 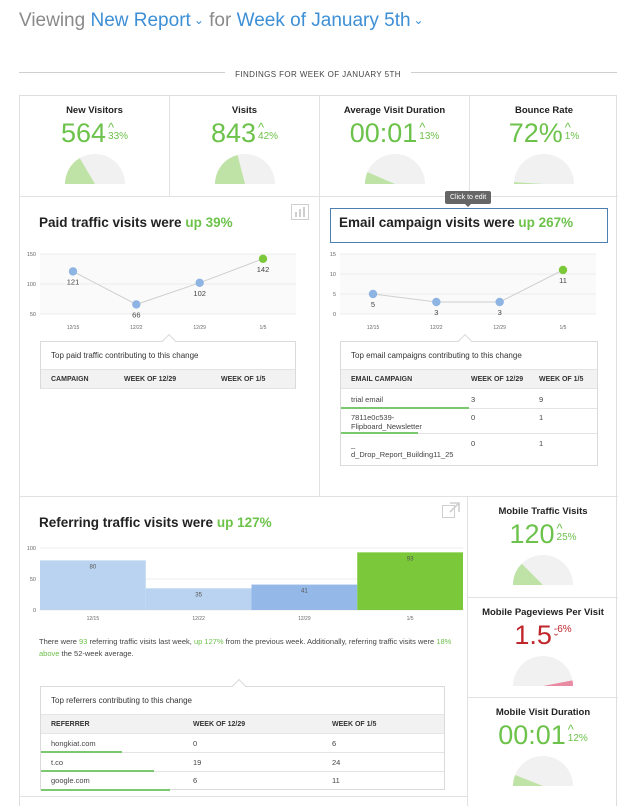 What do you see at coordinates (323, 20) in the screenshot?
I see `week-name: Week of January 5th` at bounding box center [323, 20].